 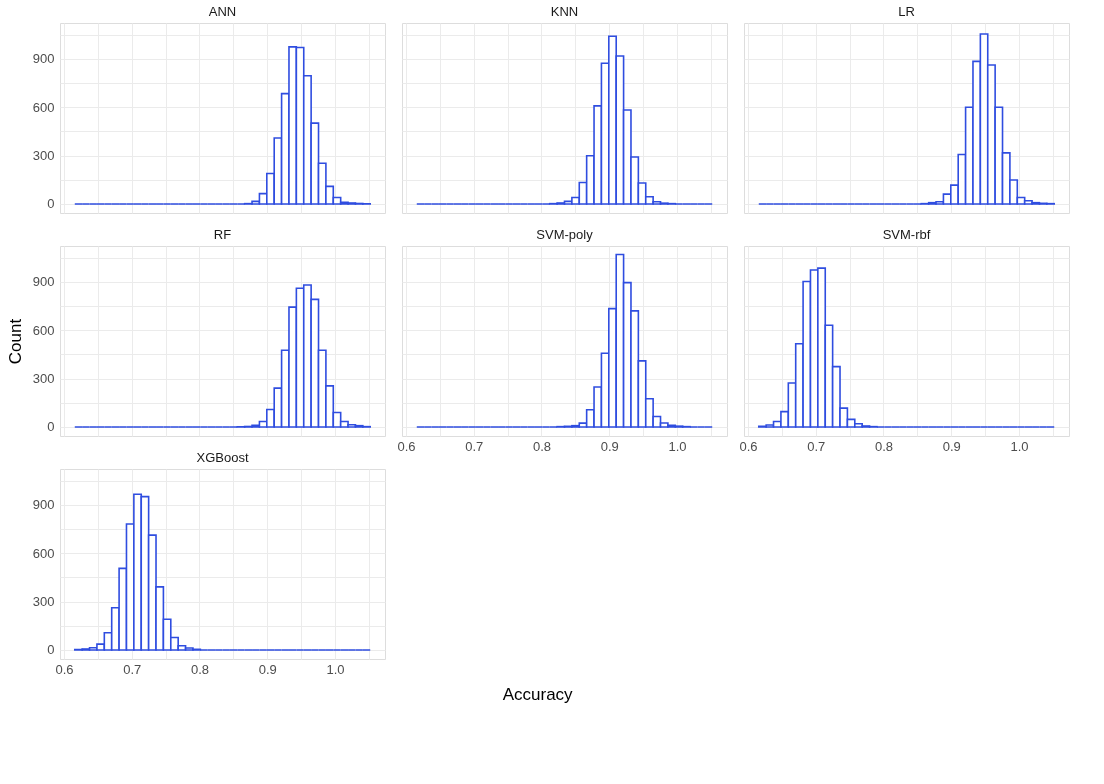 What do you see at coordinates (564, 11) in the screenshot?
I see `chart-title: KNN` at bounding box center [564, 11].